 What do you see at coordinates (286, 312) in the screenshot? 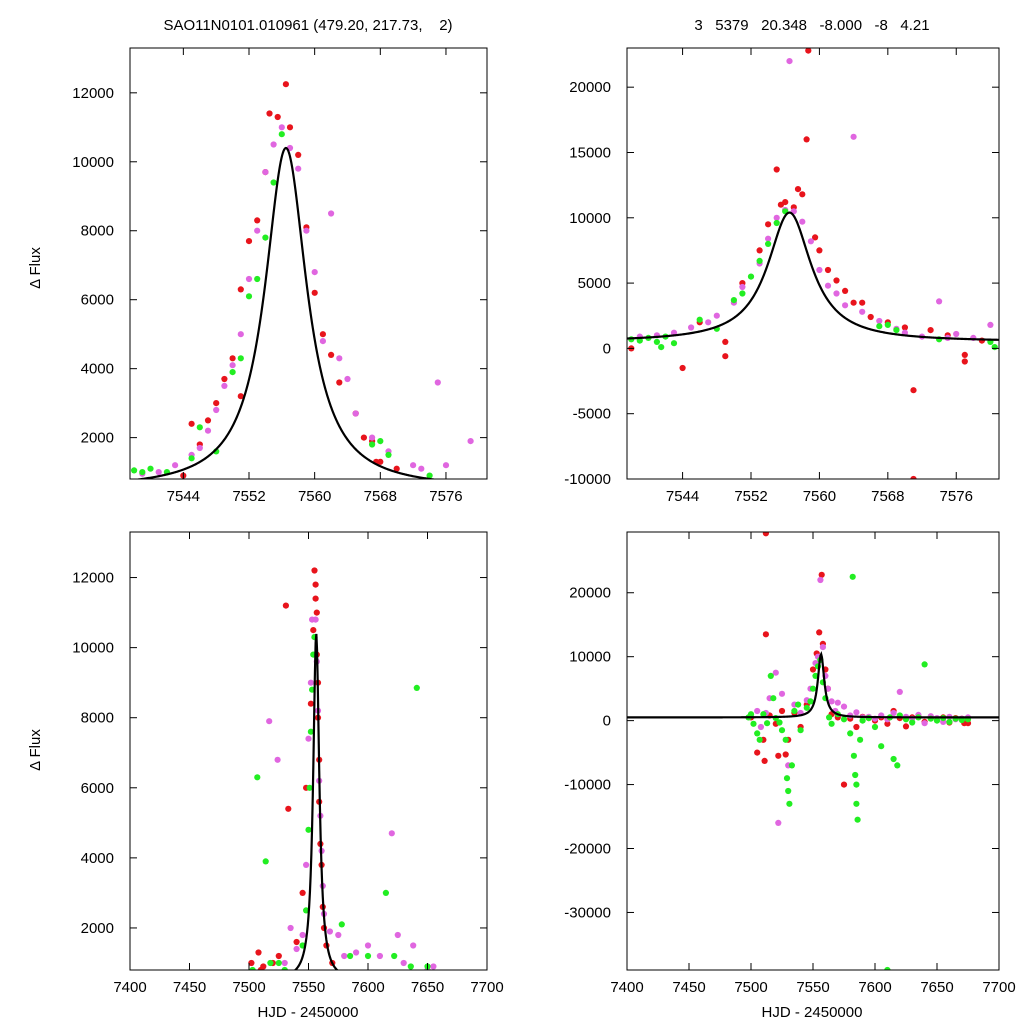
I see `model-curve` at bounding box center [286, 312].